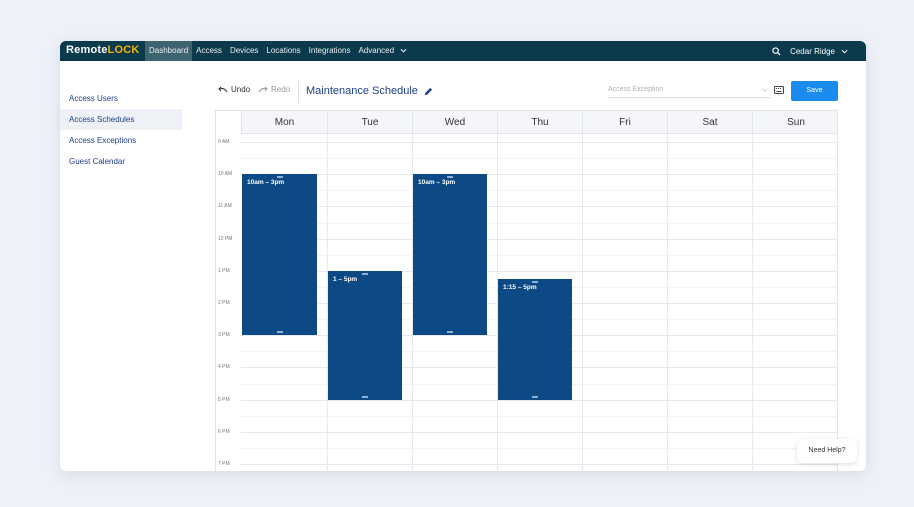 The width and height of the screenshot is (914, 507). I want to click on search-icon, so click(776, 51).